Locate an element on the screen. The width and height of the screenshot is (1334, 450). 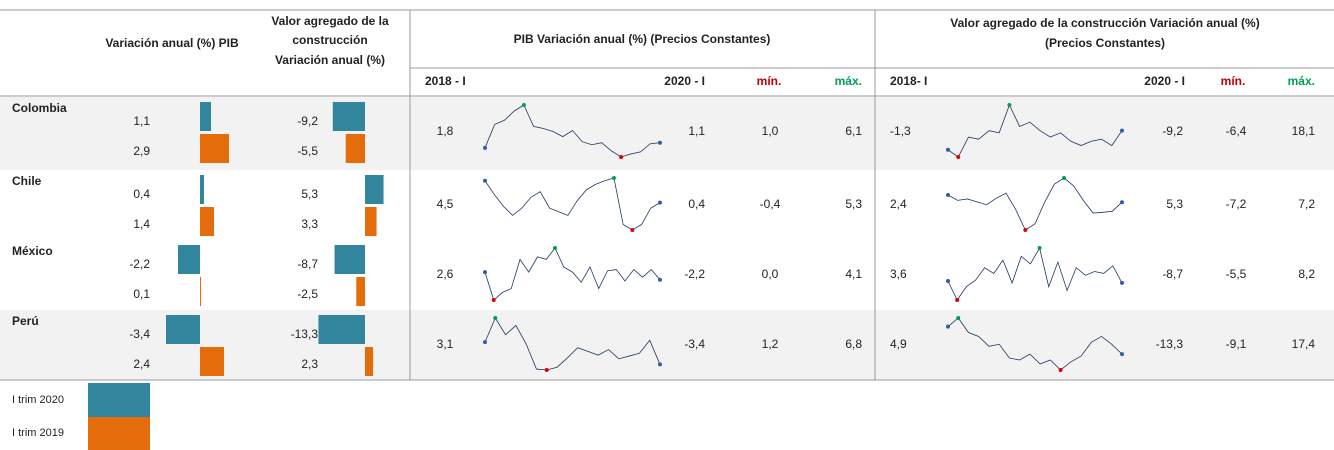
stat-value: 8,2 is located at coordinates (1306, 274).